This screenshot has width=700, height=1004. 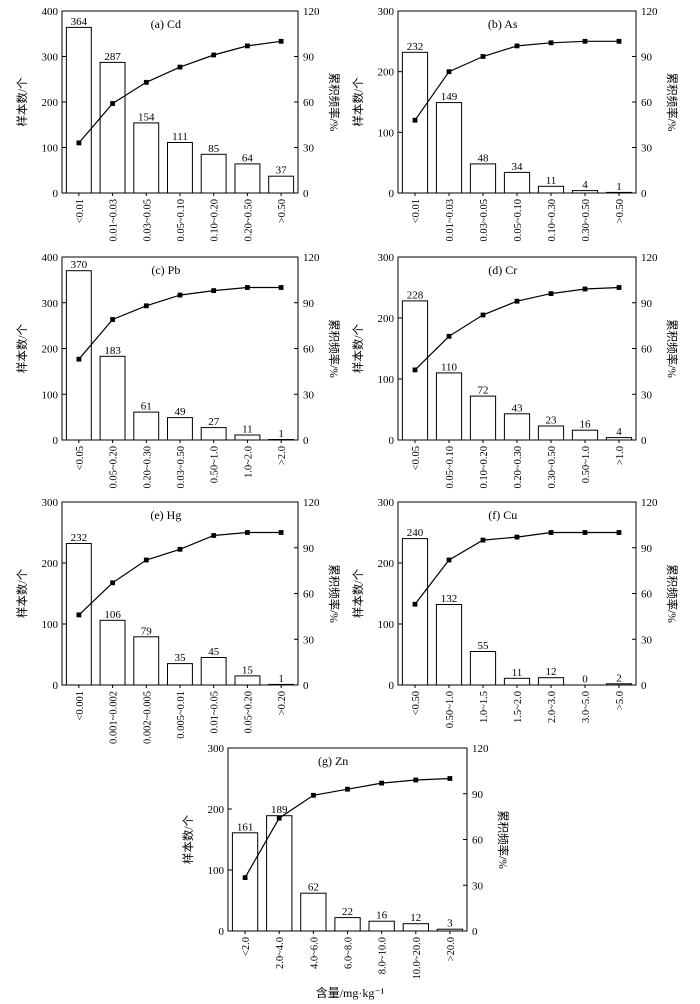 What do you see at coordinates (552, 467) in the screenshot?
I see `category-label: 0.30~0.50` at bounding box center [552, 467].